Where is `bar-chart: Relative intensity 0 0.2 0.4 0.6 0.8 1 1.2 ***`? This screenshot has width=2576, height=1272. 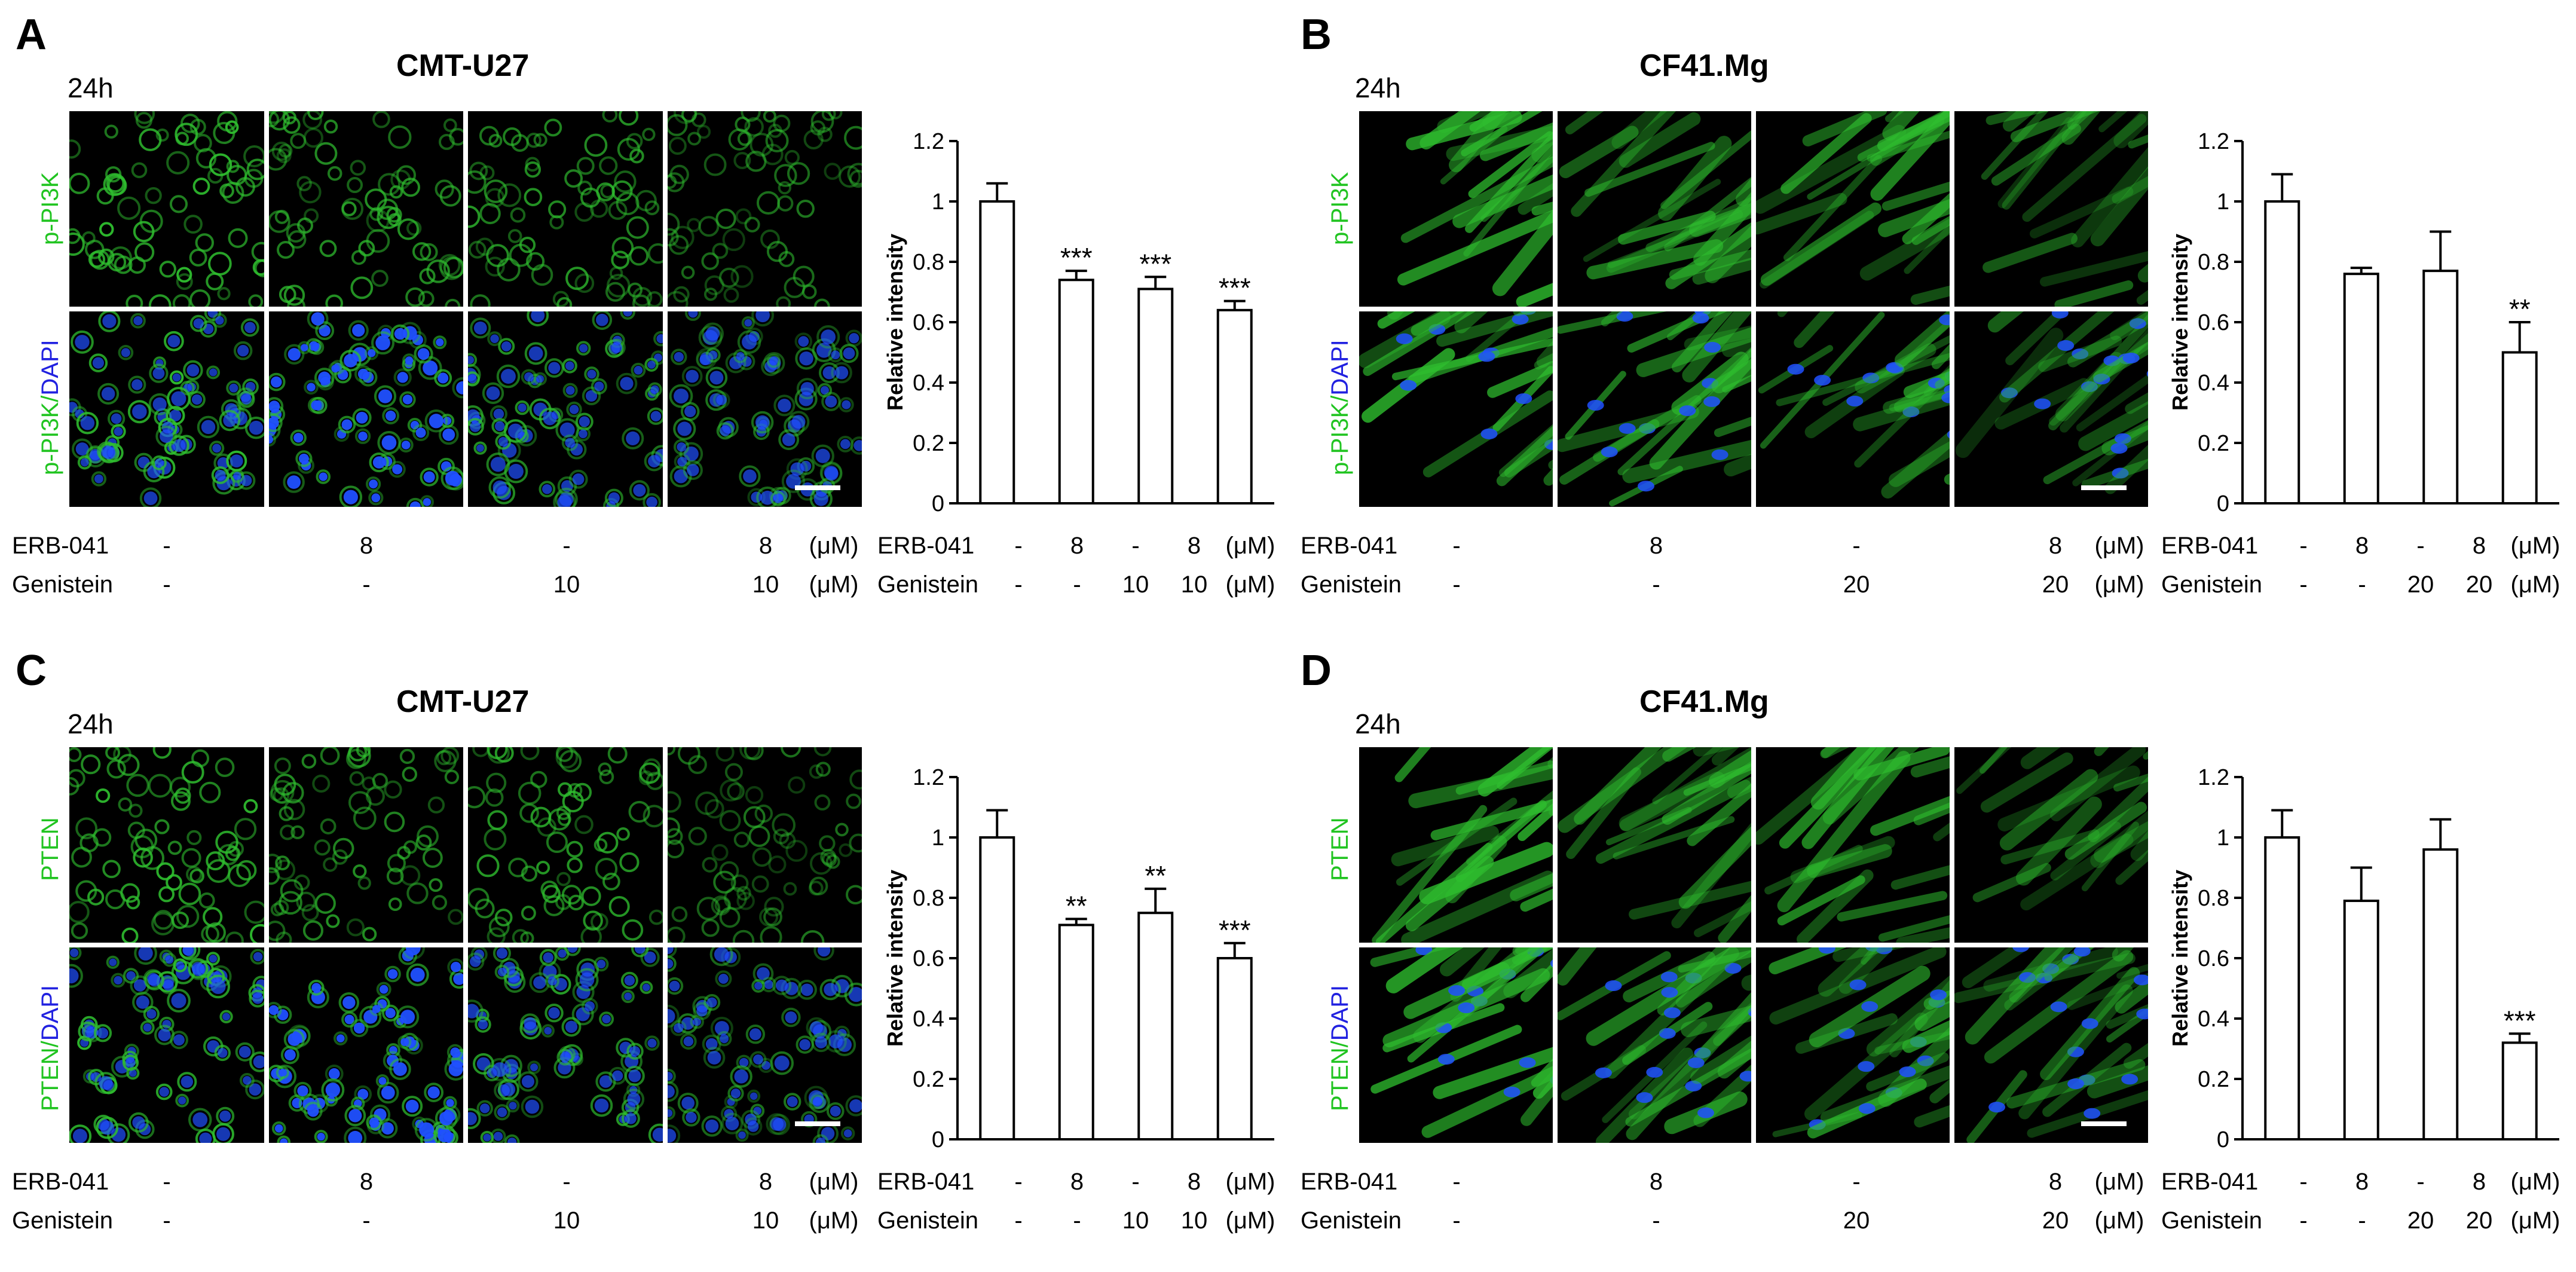 bar-chart: Relative intensity 0 0.2 0.4 0.6 0.8 1 1.2 *** is located at coordinates (2363, 959).